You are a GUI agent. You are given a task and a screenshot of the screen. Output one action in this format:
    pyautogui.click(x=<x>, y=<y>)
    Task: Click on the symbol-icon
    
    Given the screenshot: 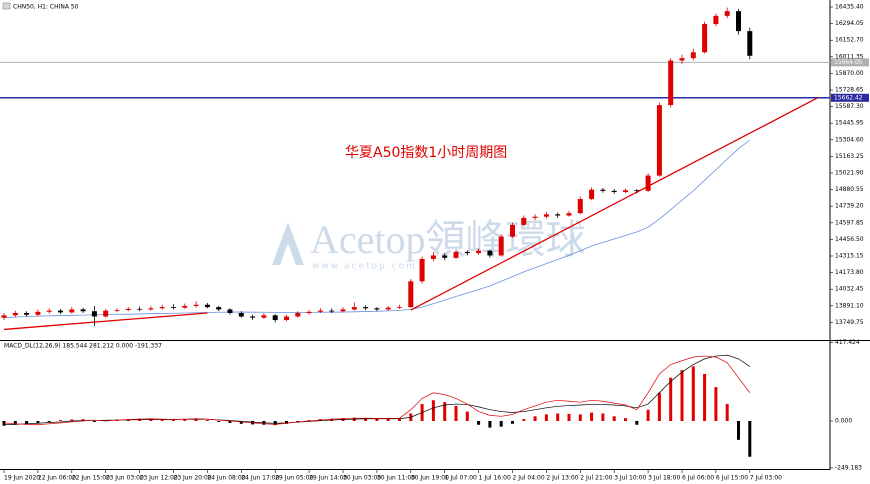 What is the action you would take?
    pyautogui.click(x=6, y=6)
    